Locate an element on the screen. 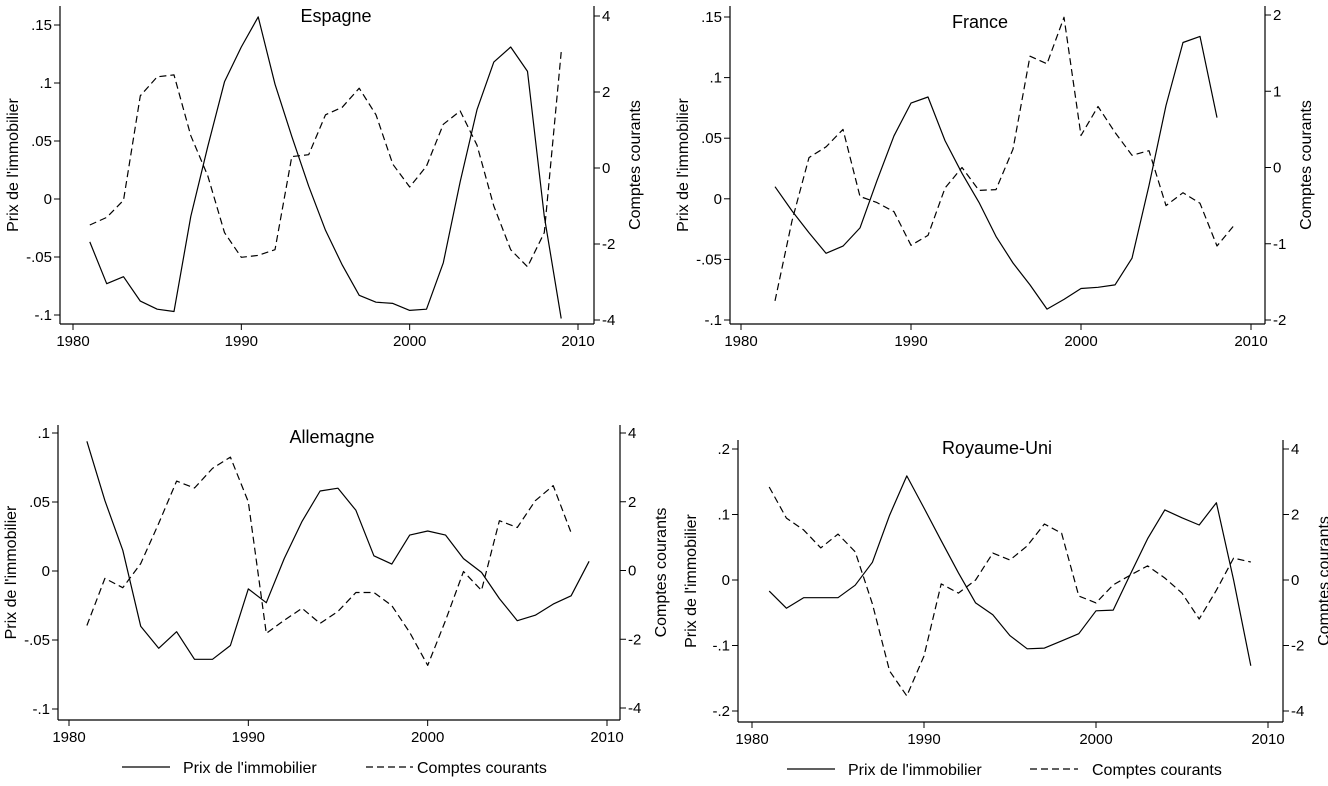  chart-title: Royaume-Uni is located at coordinates (997, 448).